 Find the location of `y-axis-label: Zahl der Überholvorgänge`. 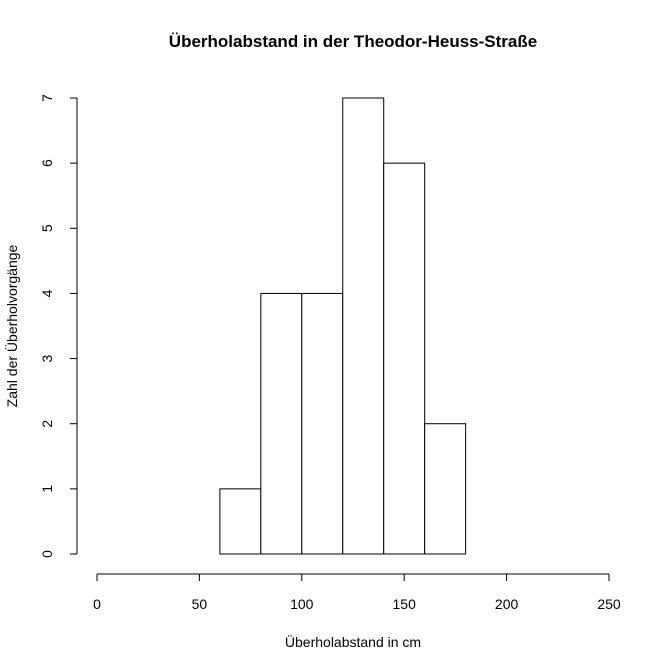

y-axis-label: Zahl der Überholvorgänge is located at coordinates (11, 325).